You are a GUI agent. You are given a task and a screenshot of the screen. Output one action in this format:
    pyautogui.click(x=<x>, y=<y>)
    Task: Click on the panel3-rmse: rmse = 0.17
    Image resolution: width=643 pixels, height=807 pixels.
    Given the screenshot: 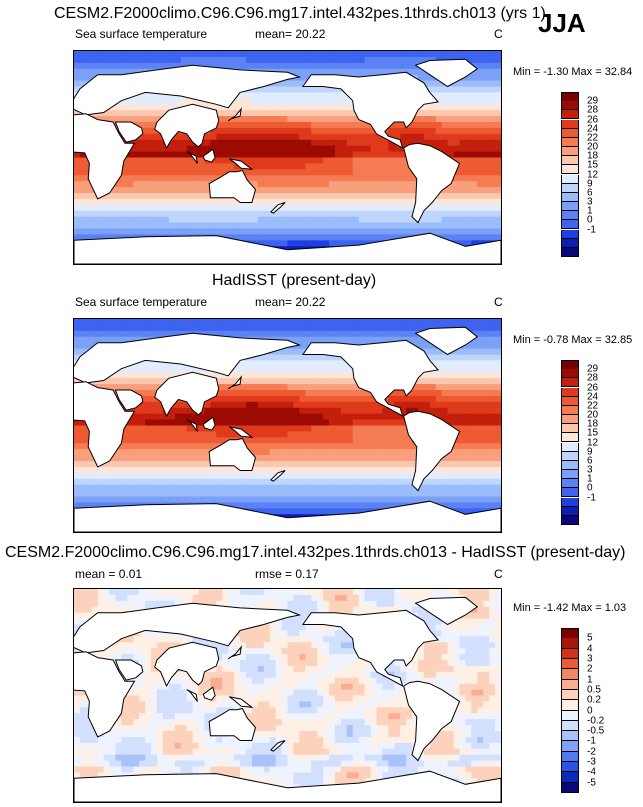 What is the action you would take?
    pyautogui.click(x=287, y=574)
    